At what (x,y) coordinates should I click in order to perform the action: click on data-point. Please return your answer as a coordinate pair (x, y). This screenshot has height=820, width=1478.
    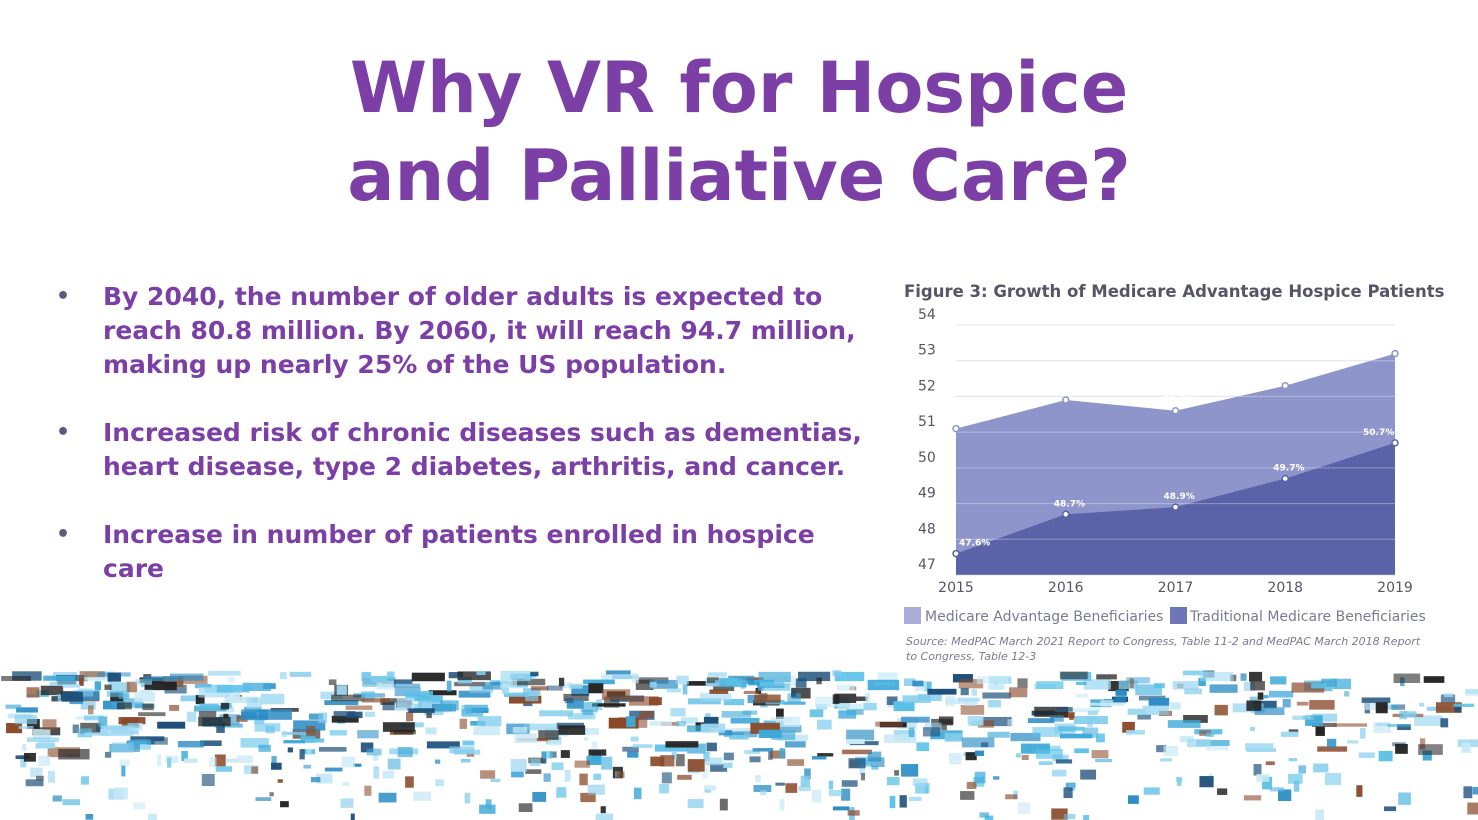
    Looking at the image, I should click on (1285, 385).